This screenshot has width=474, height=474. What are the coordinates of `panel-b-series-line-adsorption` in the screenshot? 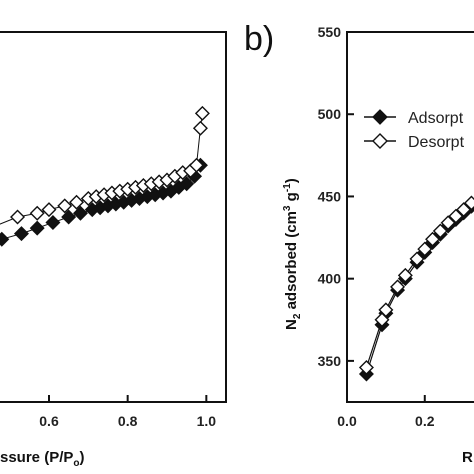 It's located at (418, 290).